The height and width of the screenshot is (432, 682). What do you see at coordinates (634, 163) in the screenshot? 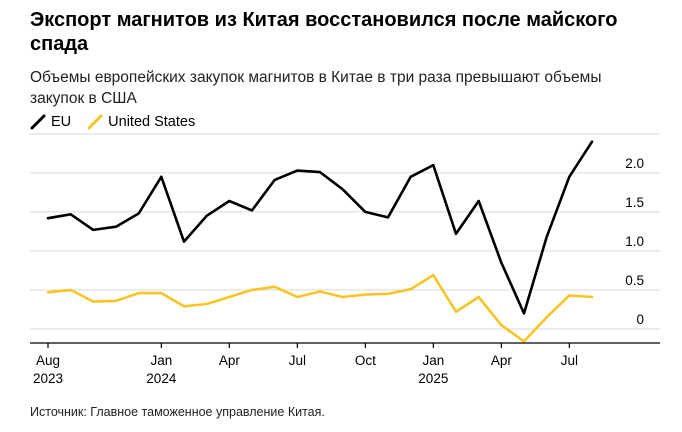
I see `y-tick-label: 2.0` at bounding box center [634, 163].